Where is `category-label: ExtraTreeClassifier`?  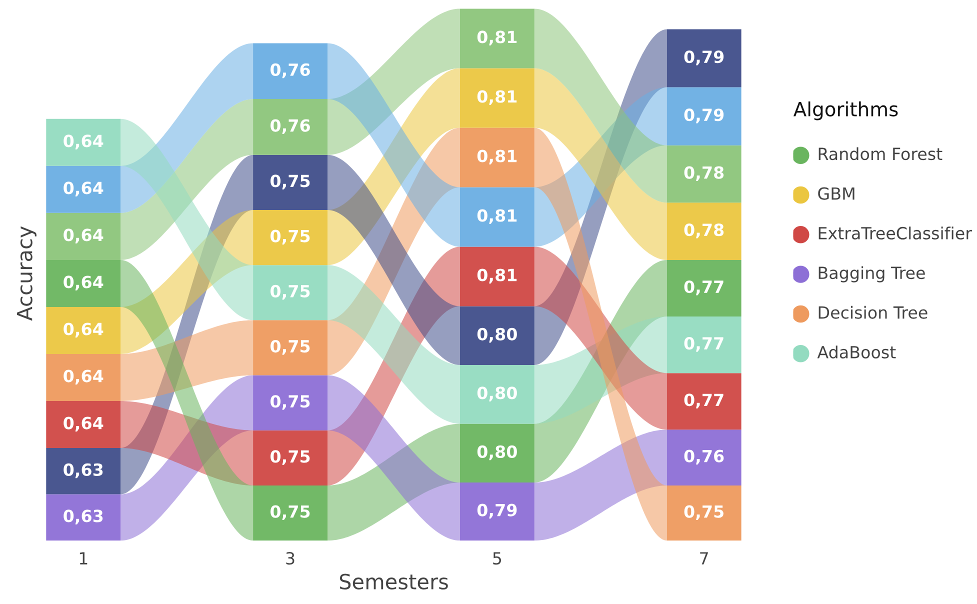
category-label: ExtraTreeClassifier is located at coordinates (895, 233).